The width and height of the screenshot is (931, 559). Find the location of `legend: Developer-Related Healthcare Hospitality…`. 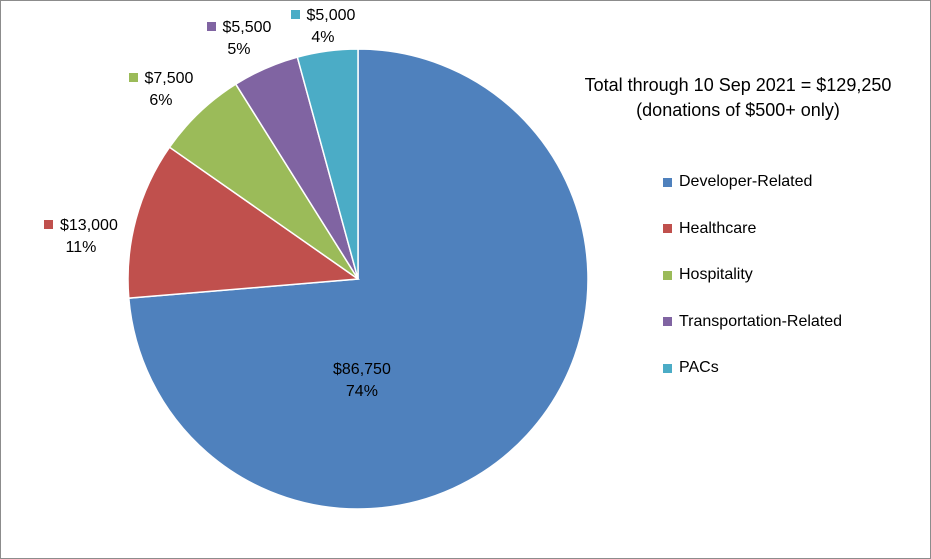

legend: Developer-Related Healthcare Hospitality… is located at coordinates (752, 286).